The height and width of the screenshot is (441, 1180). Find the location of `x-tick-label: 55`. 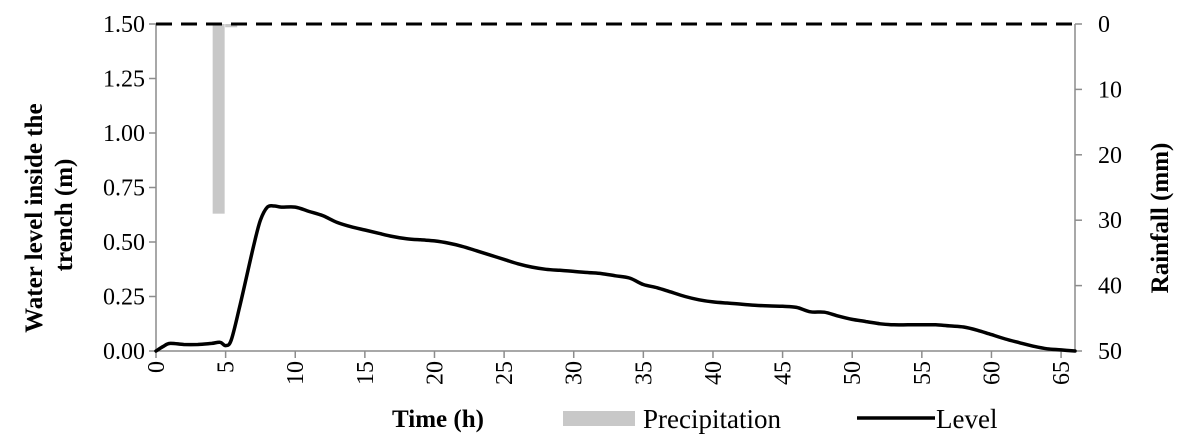

x-tick-label: 55 is located at coordinates (923, 373).